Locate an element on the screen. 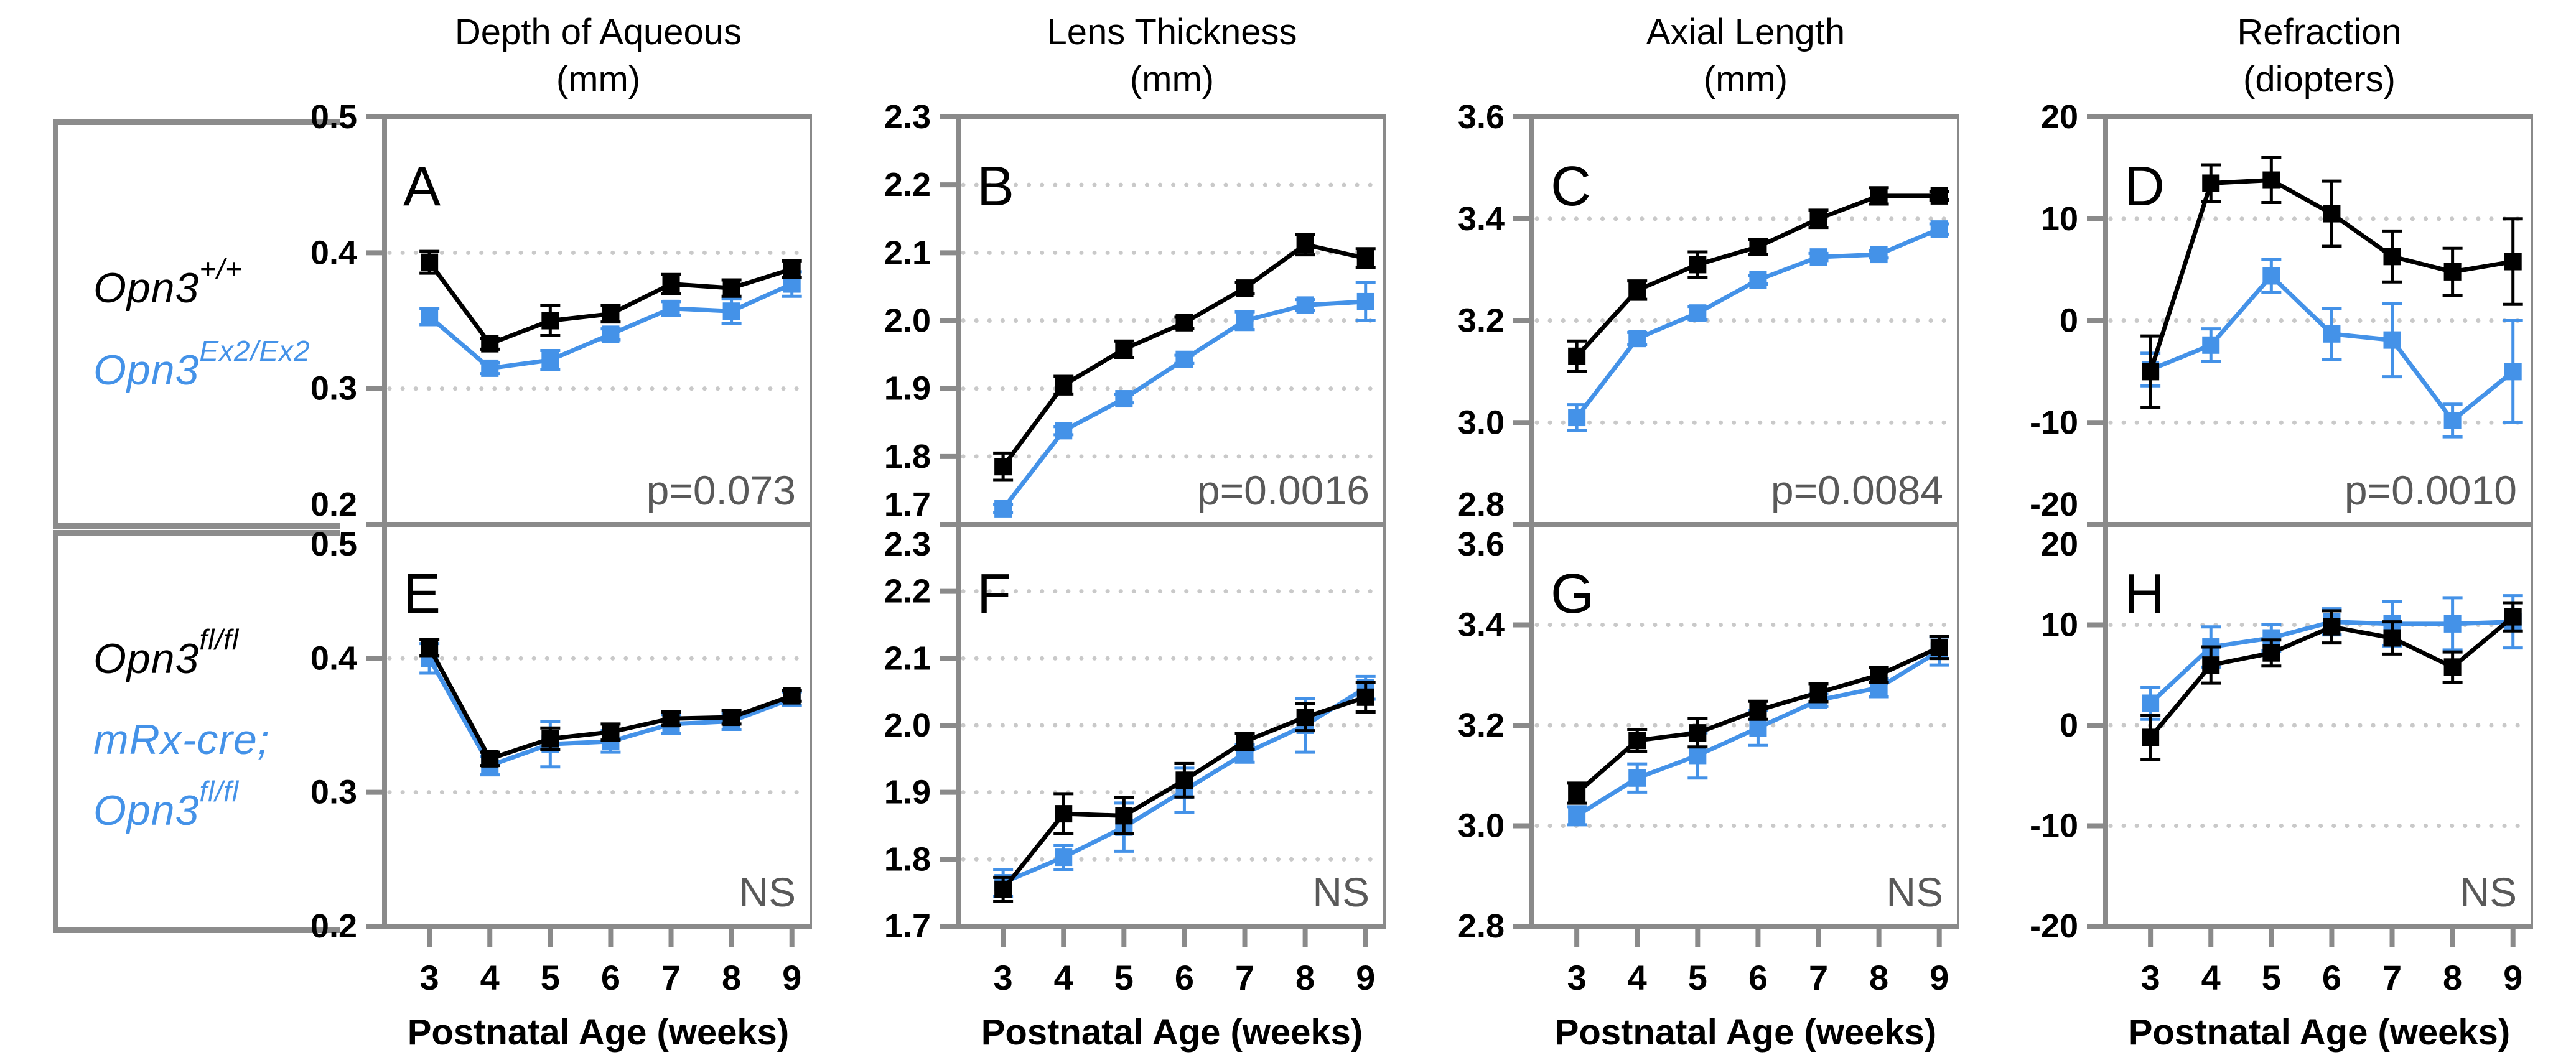  panel-D-chart: 20 10 0 -10 -20 Dp=0.0010 is located at coordinates (2283, 312).